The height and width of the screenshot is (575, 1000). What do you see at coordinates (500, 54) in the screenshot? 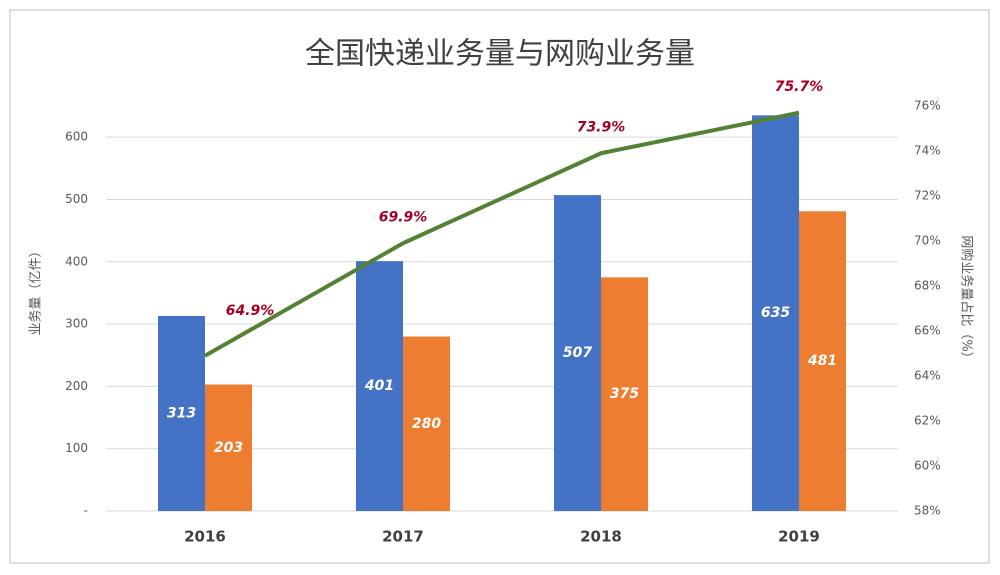
I see `chart-title: 全国快递业务量与网购业务量` at bounding box center [500, 54].